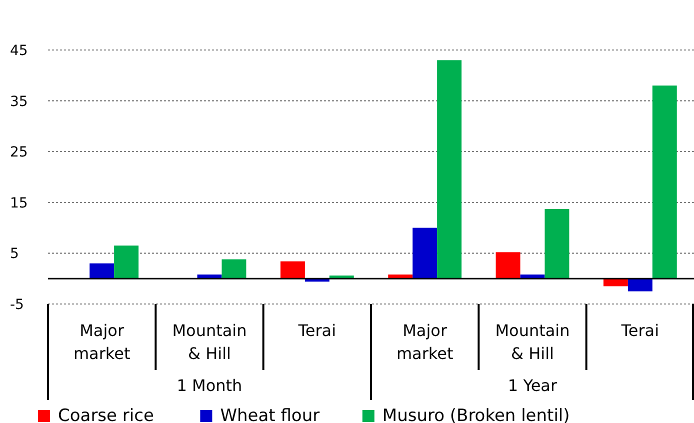 The image size is (694, 423). Describe the element at coordinates (270, 414) in the screenshot. I see `legend-label: Wheat flour` at that location.